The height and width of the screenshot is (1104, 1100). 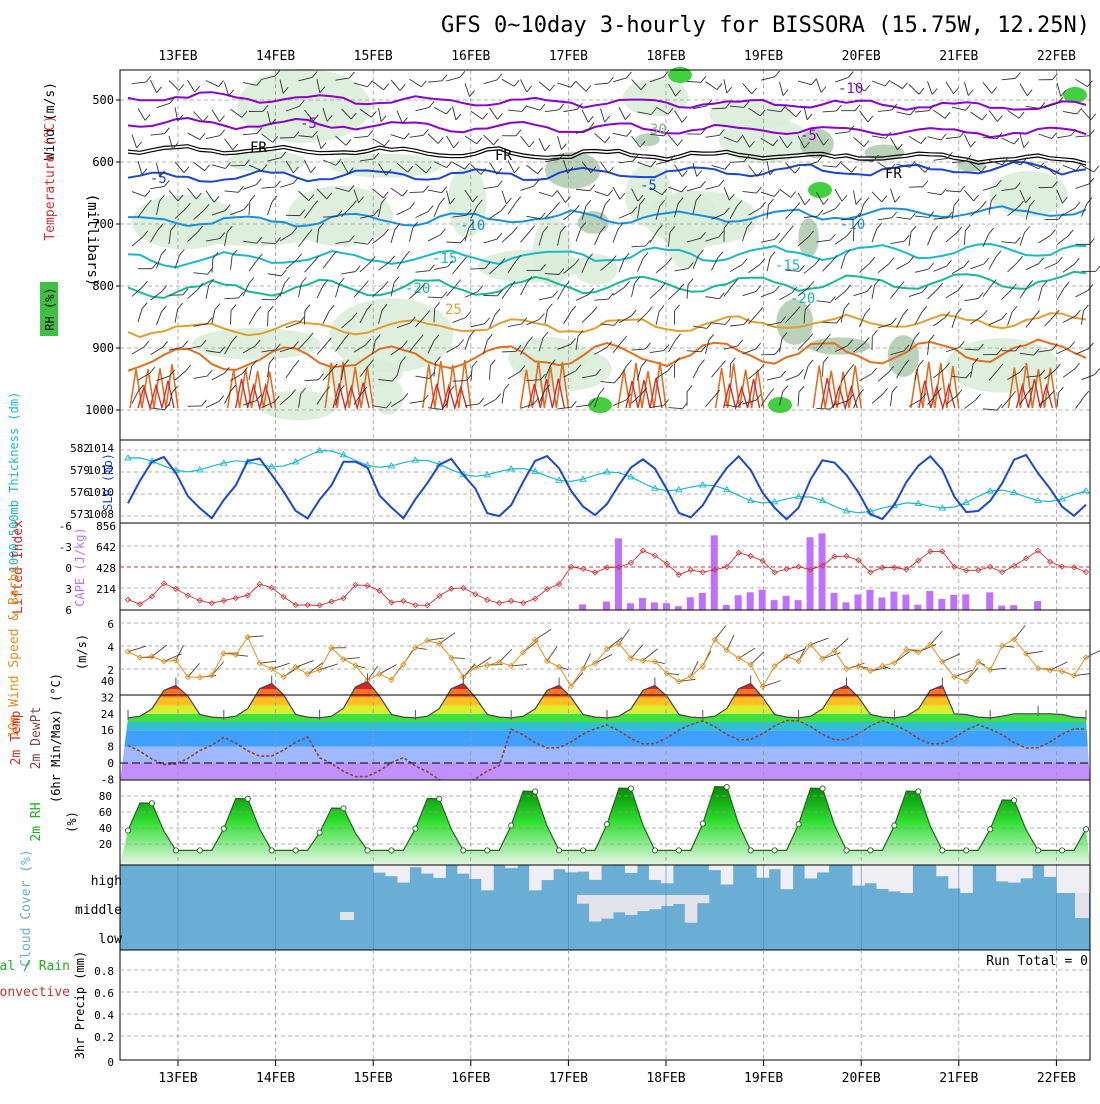 What do you see at coordinates (103, 348) in the screenshot?
I see `pressure-tick-label: 900` at bounding box center [103, 348].